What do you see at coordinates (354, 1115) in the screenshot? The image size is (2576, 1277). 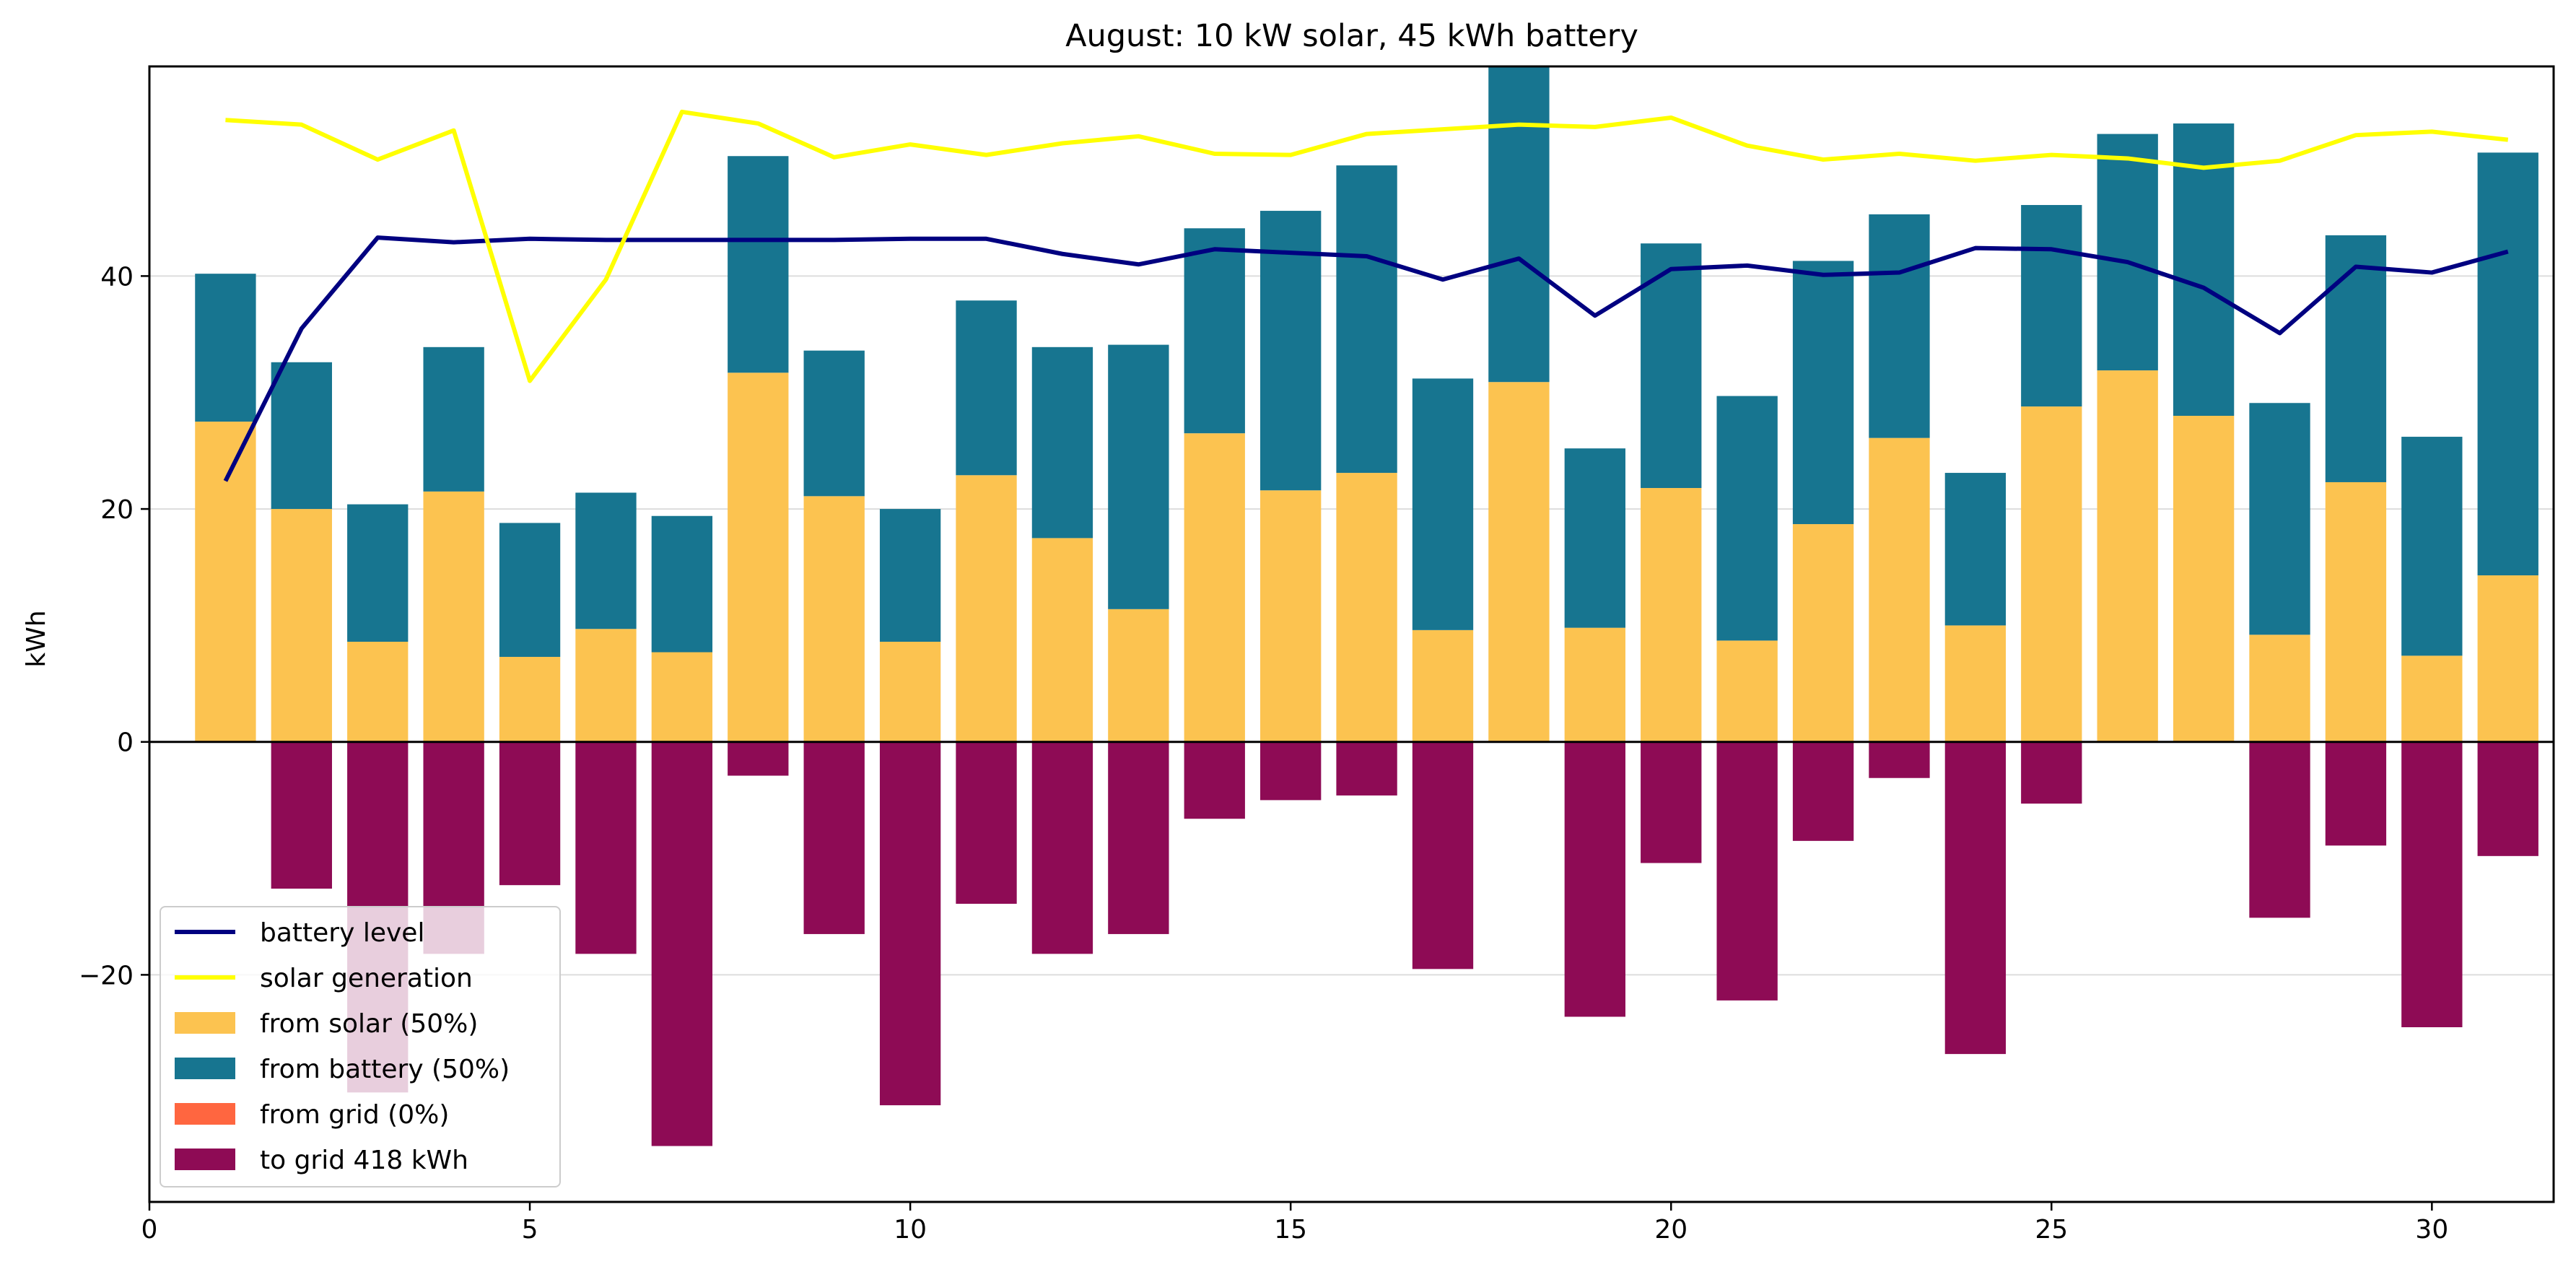 I see `legend-label: from grid (0%)` at bounding box center [354, 1115].